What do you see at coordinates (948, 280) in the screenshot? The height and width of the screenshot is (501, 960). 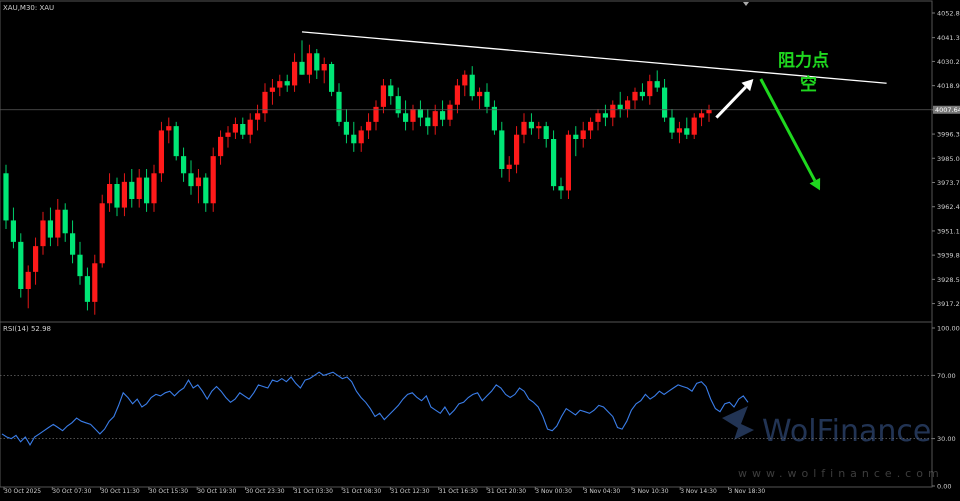 I see `price-tick-label: 3928.50` at bounding box center [948, 280].